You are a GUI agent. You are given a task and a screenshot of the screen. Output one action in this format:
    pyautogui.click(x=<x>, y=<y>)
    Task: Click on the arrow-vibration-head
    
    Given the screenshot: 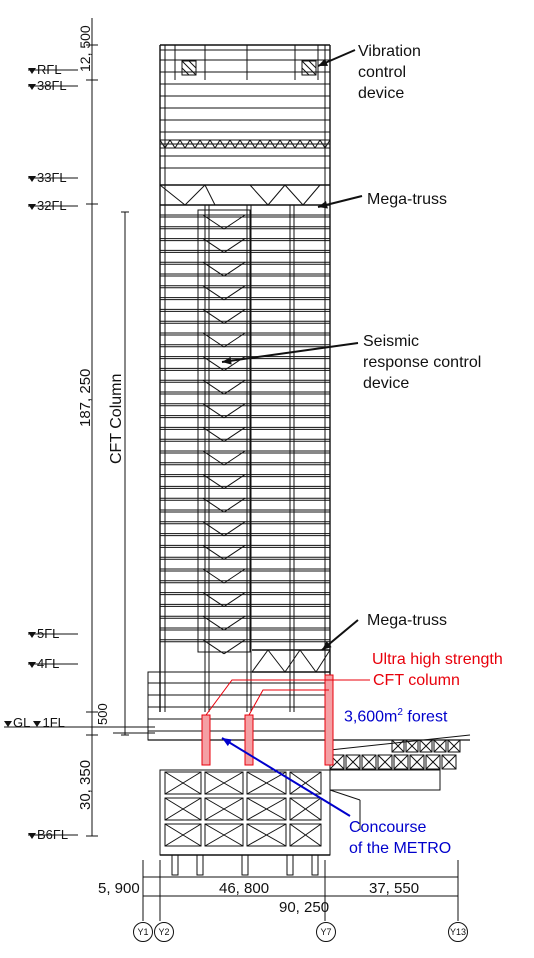 What is the action you would take?
    pyautogui.click(x=323, y=62)
    